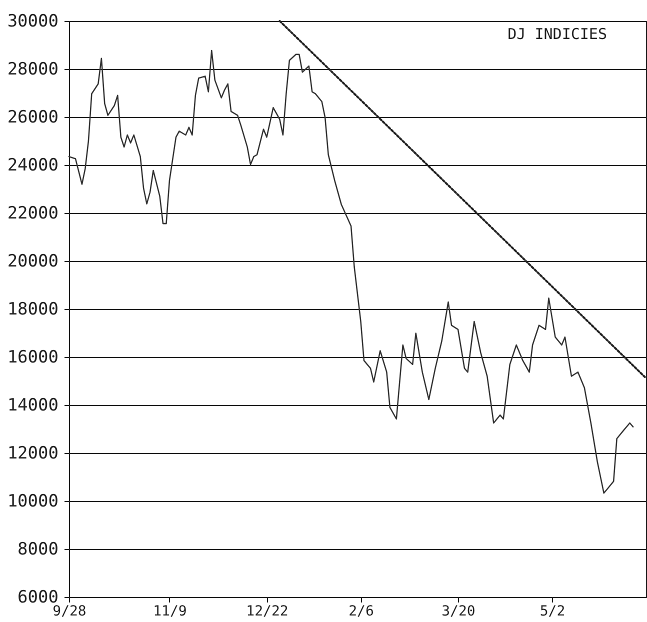 Image resolution: width=647 pixels, height=622 pixels. I want to click on y-tick-label: 22000, so click(32, 214).